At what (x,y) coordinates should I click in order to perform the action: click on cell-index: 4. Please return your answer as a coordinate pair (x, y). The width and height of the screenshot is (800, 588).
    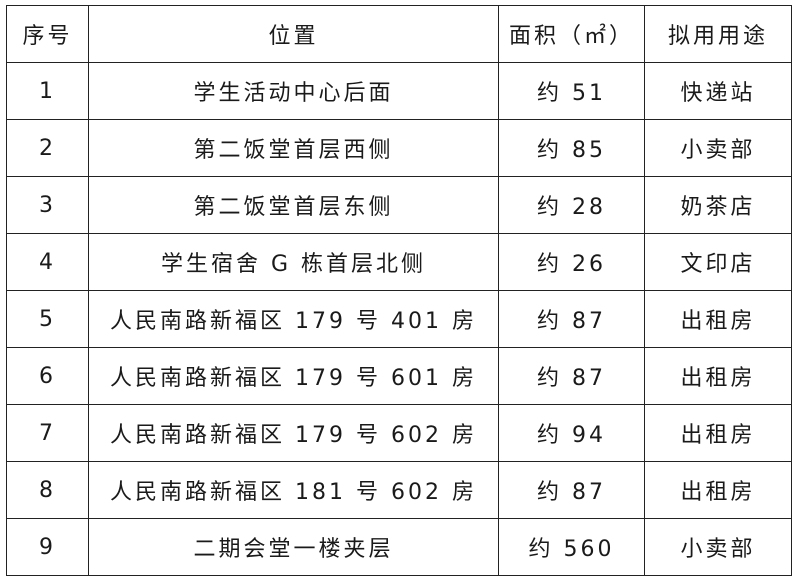
    Looking at the image, I should click on (47, 262).